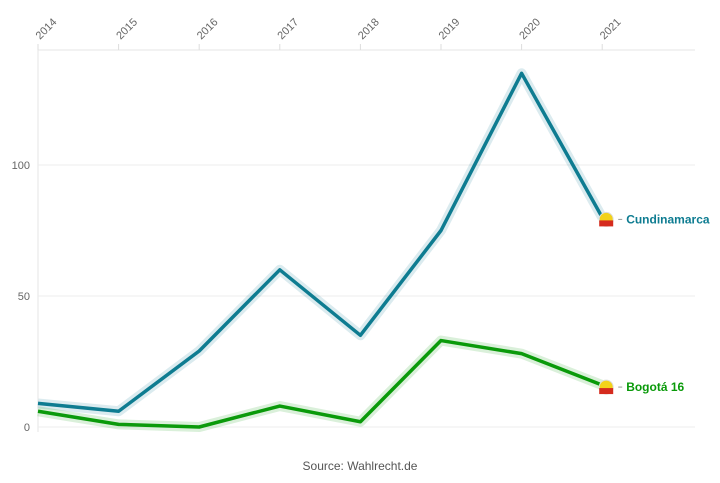 The image size is (720, 483). What do you see at coordinates (208, 29) in the screenshot?
I see `x-tick-label: 2016` at bounding box center [208, 29].